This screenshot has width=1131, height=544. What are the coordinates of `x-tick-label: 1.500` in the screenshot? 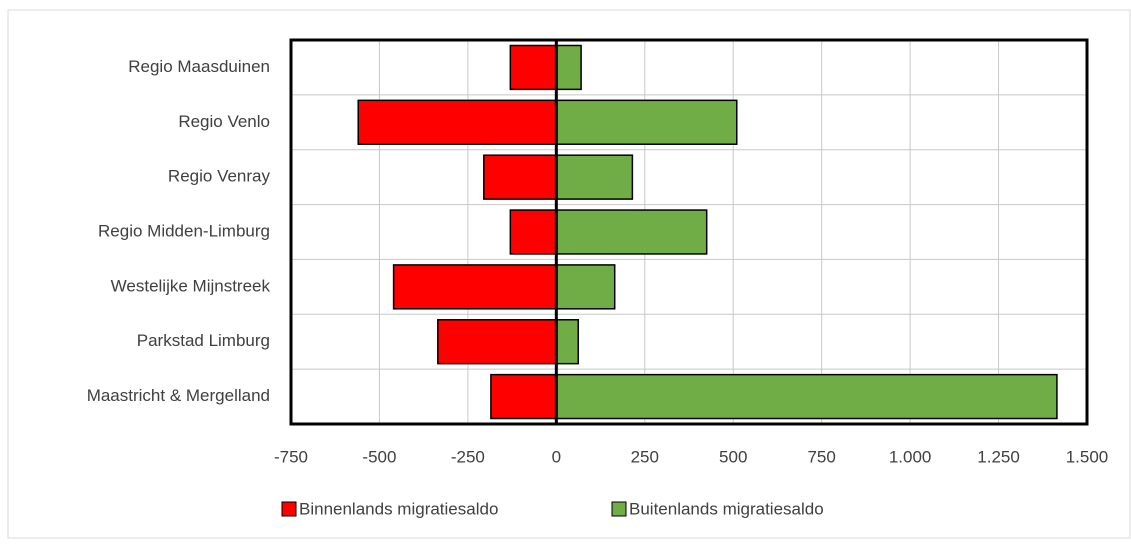 It's located at (1087, 456).